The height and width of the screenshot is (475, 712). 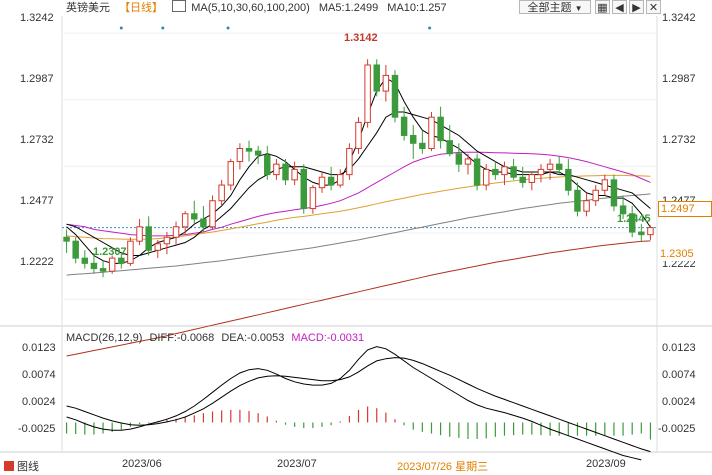 What do you see at coordinates (142, 464) in the screenshot?
I see `x-label: 2023/06` at bounding box center [142, 464].